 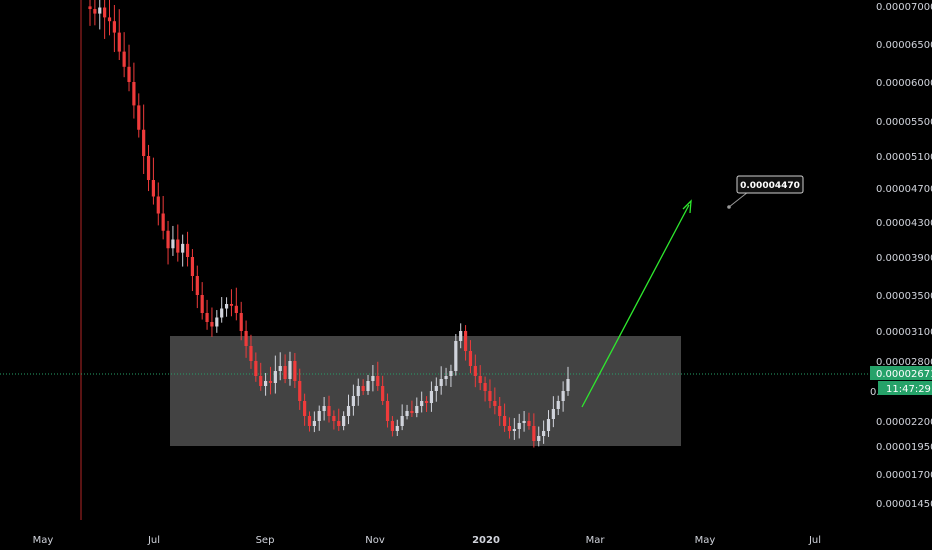 I want to click on x-tick-label: 2020, so click(x=486, y=540).